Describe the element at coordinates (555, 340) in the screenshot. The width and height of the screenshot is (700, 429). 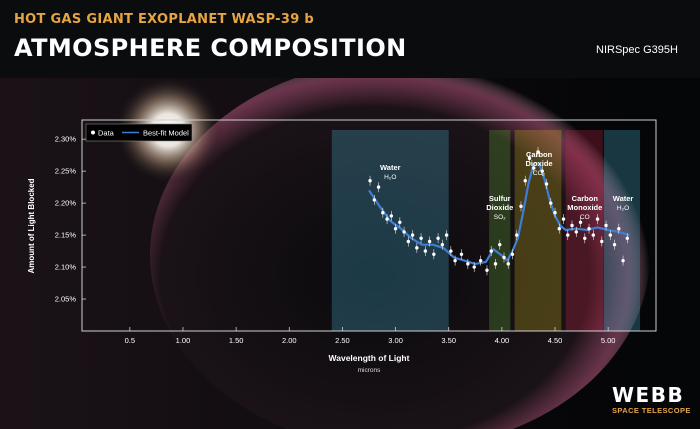
I see `x-tick-label: 4.50` at that location.